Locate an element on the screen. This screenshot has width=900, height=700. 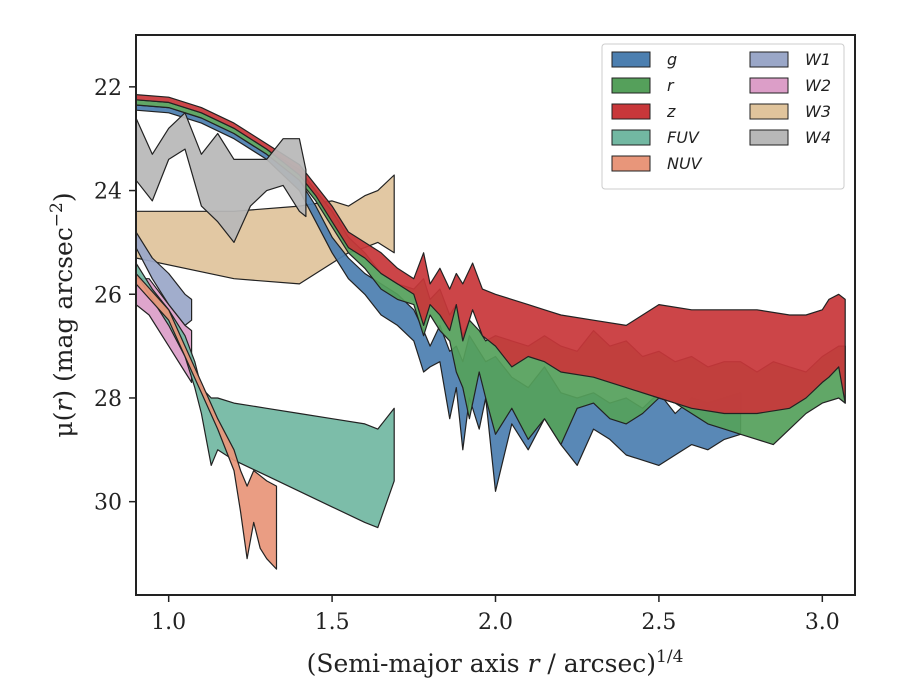
x-tick-label: 1.0 is located at coordinates (168, 622).